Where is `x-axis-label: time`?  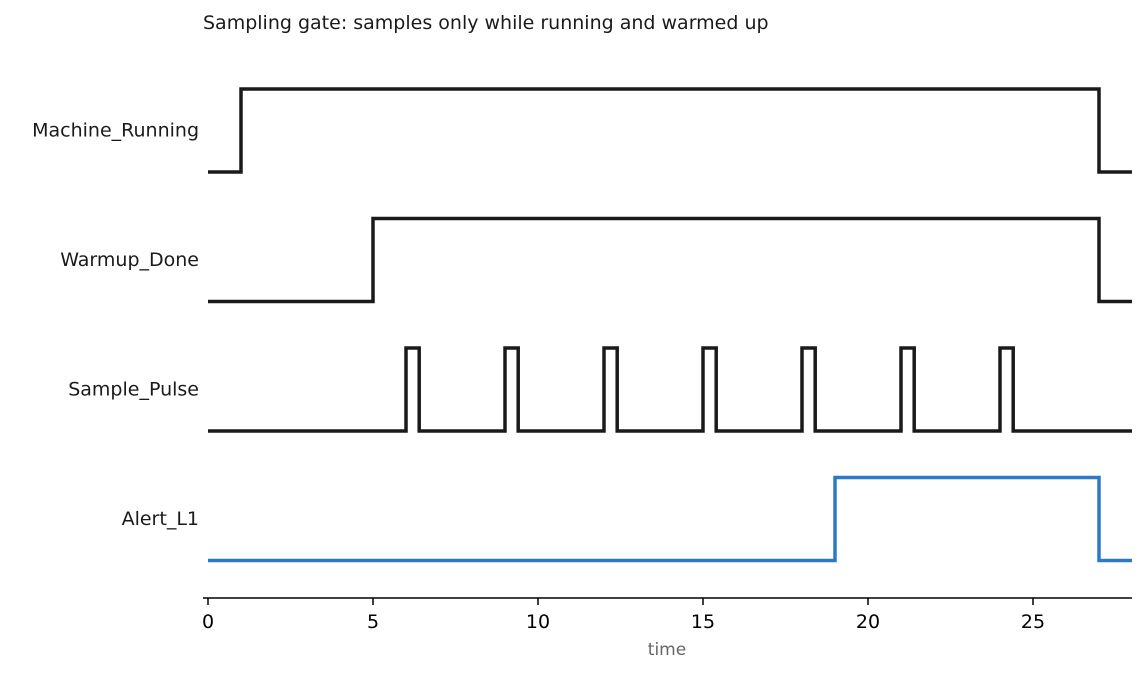
x-axis-label: time is located at coordinates (667, 650).